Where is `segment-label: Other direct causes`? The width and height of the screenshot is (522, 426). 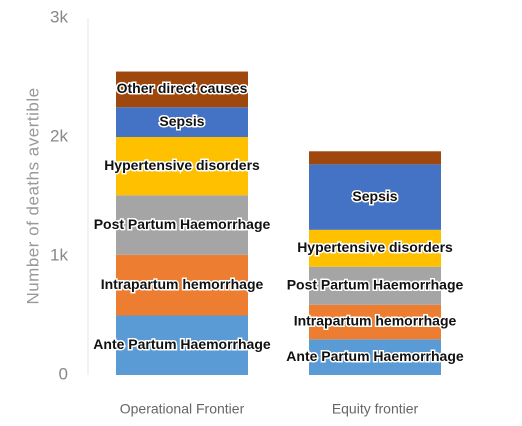
segment-label: Other direct causes is located at coordinates (182, 88).